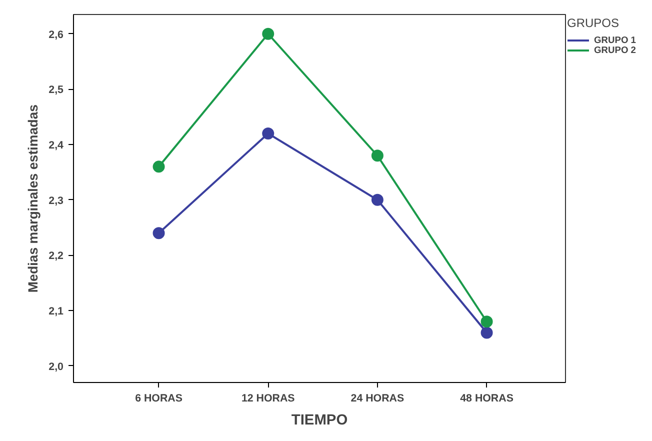  I want to click on y-tick-label: 2,2, so click(56, 256).